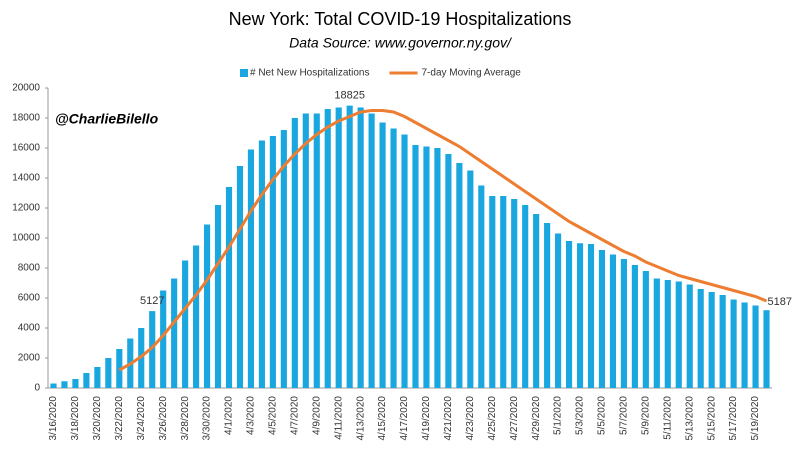 The image size is (801, 462). Describe the element at coordinates (580, 415) in the screenshot. I see `x-tick-label: 5/3/2020` at that location.